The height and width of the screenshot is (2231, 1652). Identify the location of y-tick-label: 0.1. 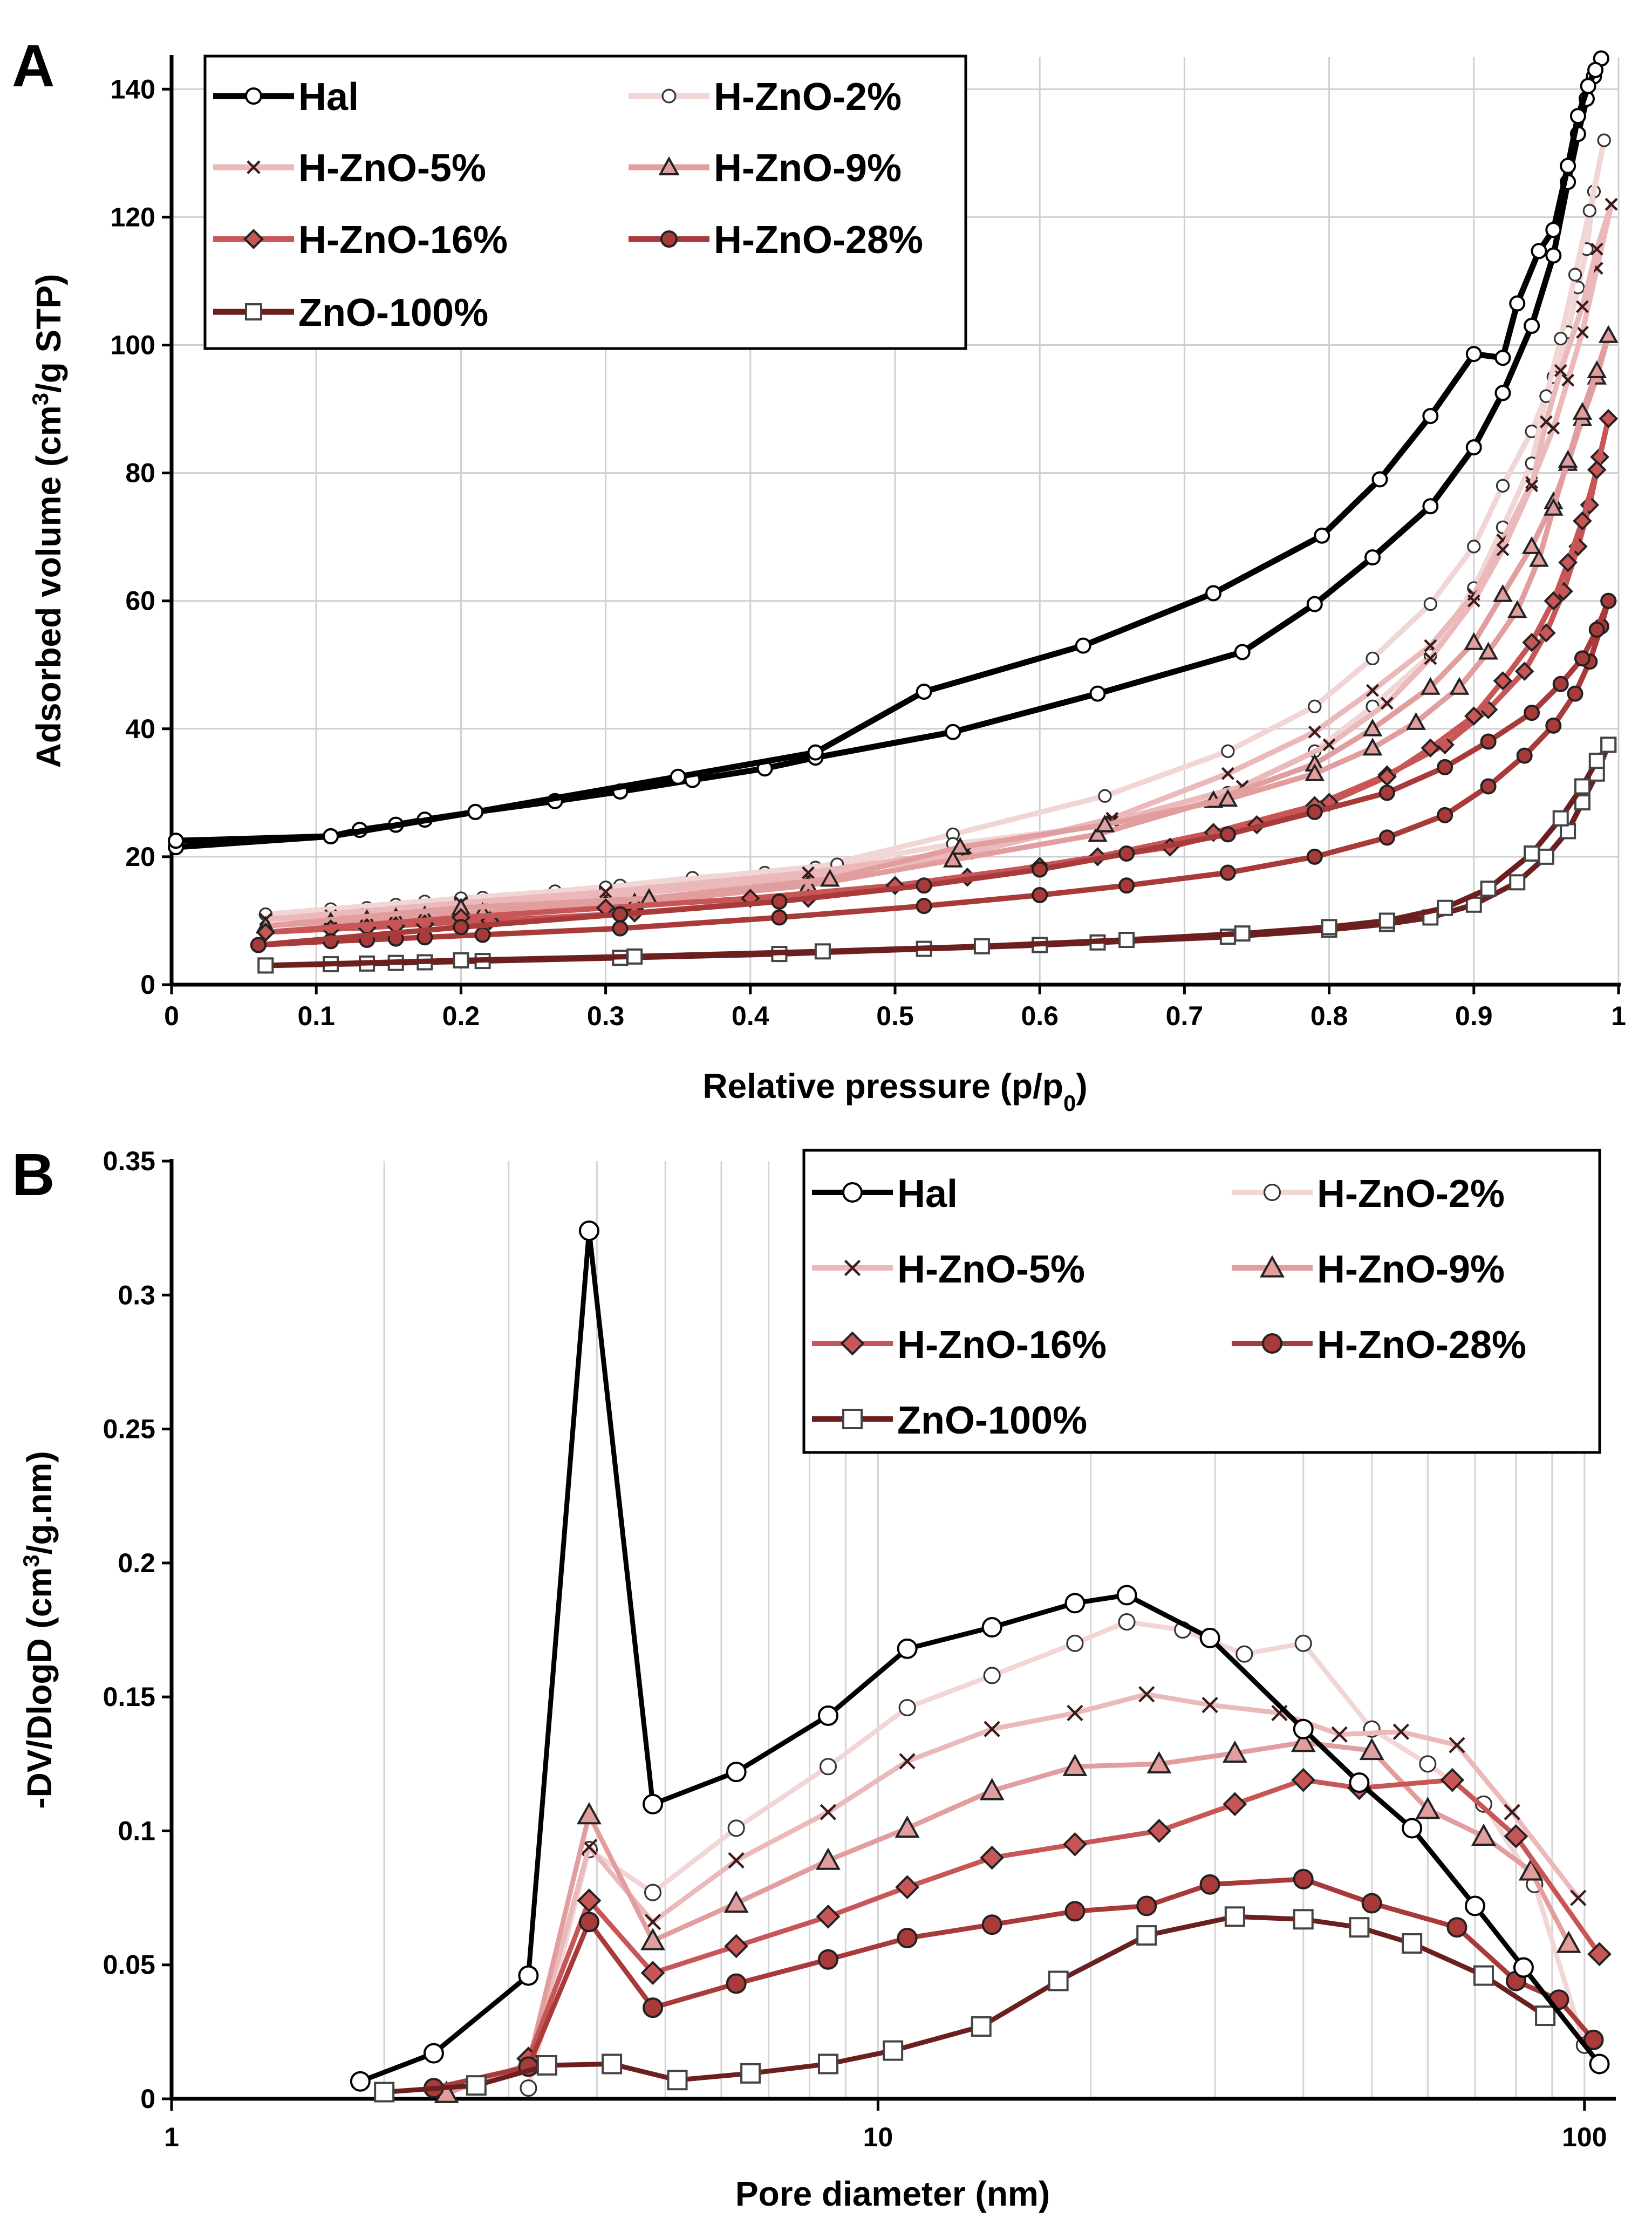
(136, 1831).